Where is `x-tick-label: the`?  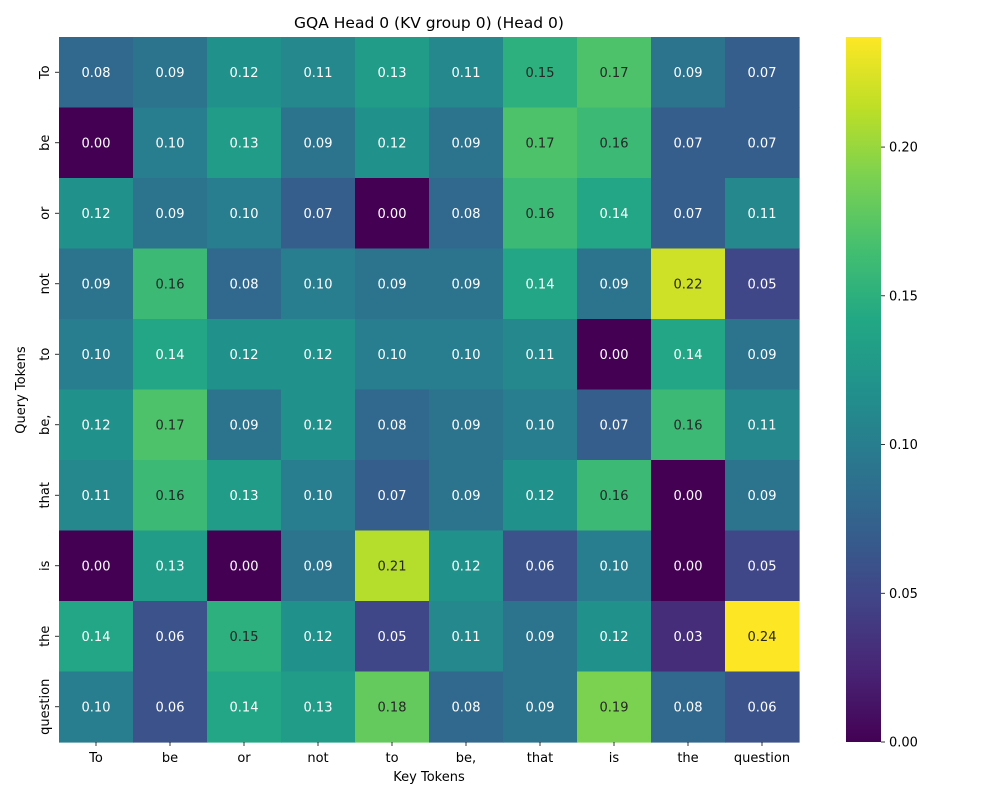 x-tick-label: the is located at coordinates (687, 758).